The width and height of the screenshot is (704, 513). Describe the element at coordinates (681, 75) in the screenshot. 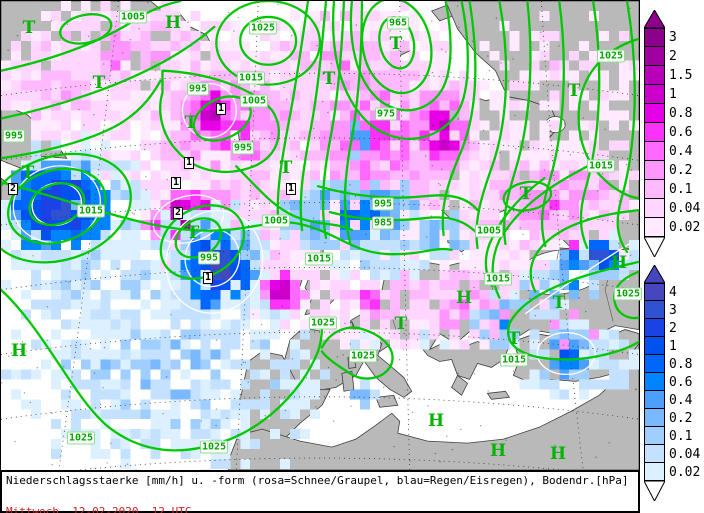

I see `snow-legend-value: 1.5` at that location.